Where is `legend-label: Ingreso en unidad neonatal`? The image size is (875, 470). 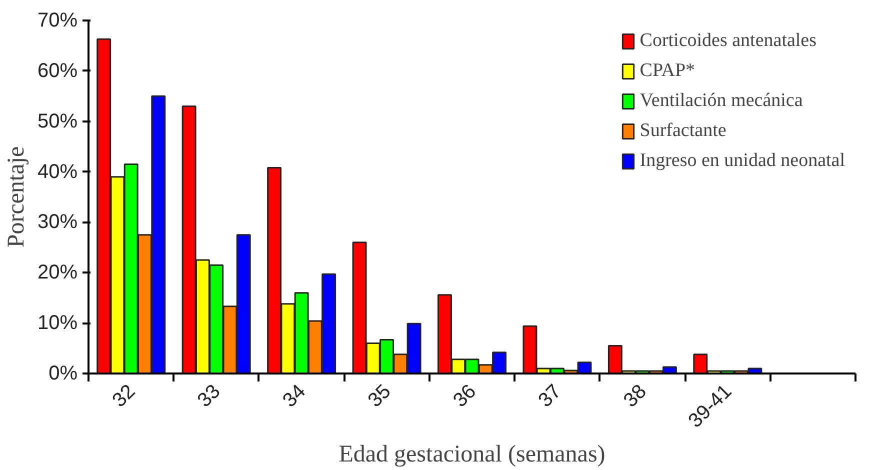
legend-label: Ingreso en unidad neonatal is located at coordinates (742, 161).